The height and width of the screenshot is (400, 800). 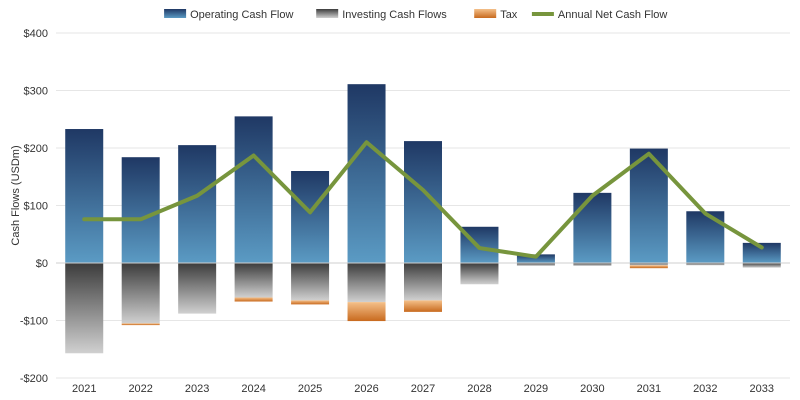 I want to click on y-tick-label: $300, so click(x=36, y=92).